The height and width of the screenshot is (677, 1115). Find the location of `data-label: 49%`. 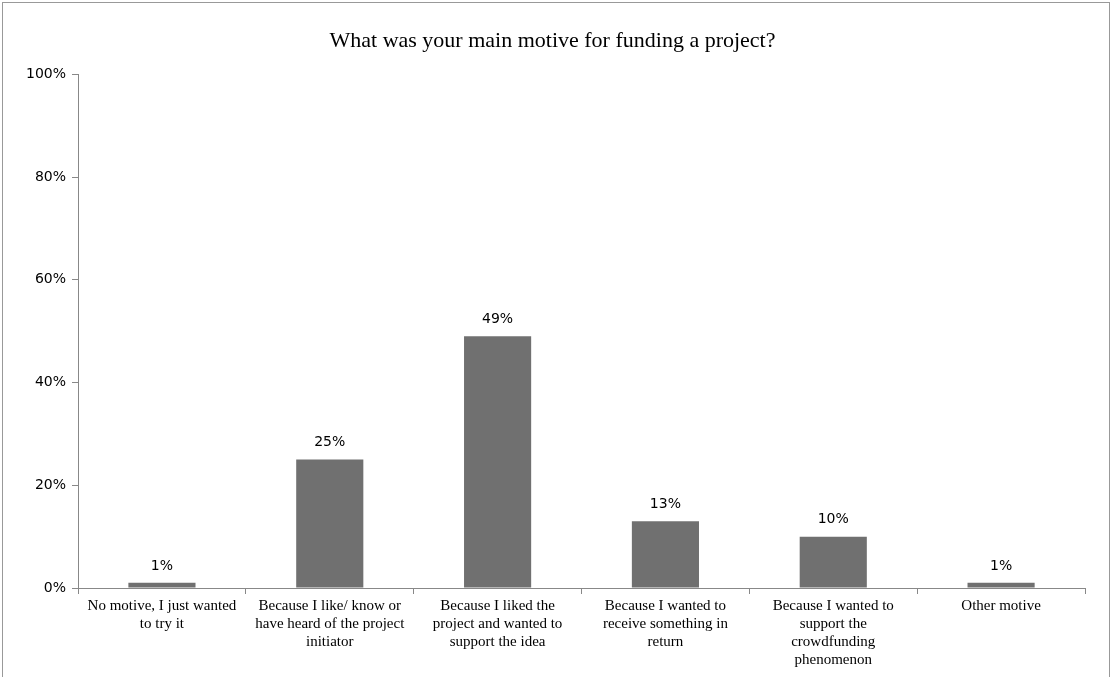

data-label: 49% is located at coordinates (498, 317).